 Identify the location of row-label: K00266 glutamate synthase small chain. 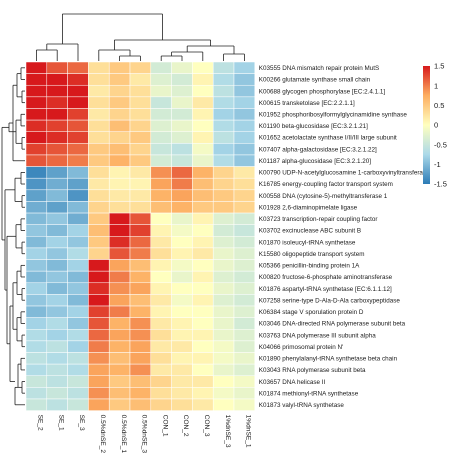
(315, 80).